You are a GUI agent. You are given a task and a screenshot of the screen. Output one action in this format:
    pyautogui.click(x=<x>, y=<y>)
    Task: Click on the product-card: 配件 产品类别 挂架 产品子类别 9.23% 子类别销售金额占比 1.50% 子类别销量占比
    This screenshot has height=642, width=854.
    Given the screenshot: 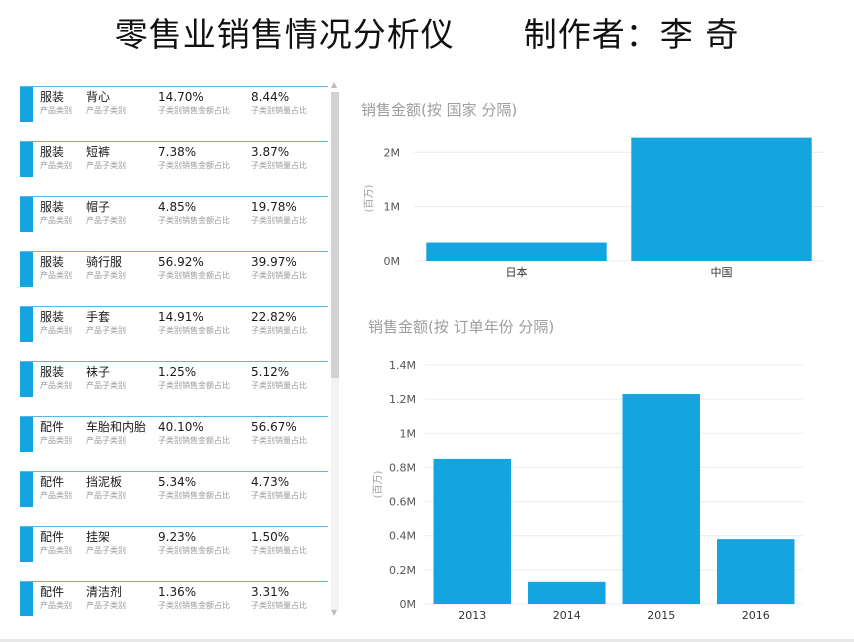 What is the action you would take?
    pyautogui.click(x=174, y=546)
    